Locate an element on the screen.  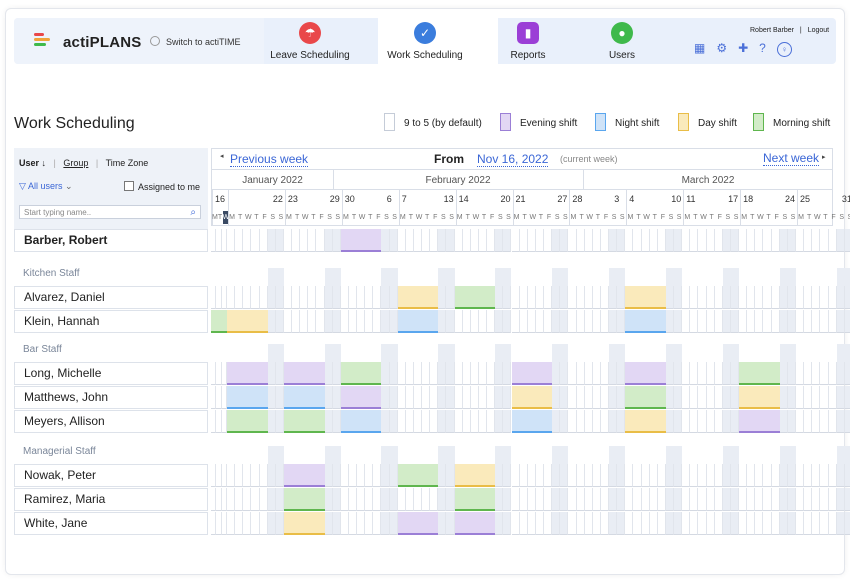
logout-link: Logout is located at coordinates (818, 30).